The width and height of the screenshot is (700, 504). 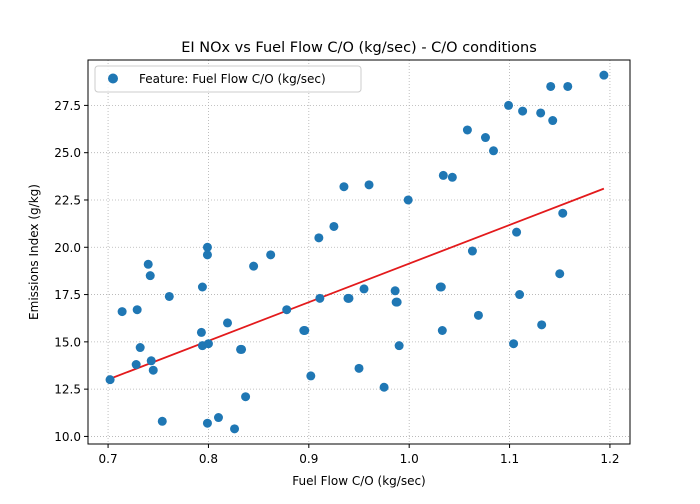 What do you see at coordinates (358, 481) in the screenshot?
I see `x-axis-label: Fuel Flow C/O (kg/sec)` at bounding box center [358, 481].